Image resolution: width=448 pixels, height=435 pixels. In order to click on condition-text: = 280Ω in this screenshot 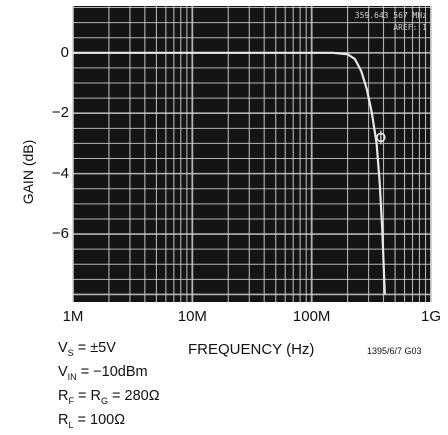, I will do `click(134, 395)`.